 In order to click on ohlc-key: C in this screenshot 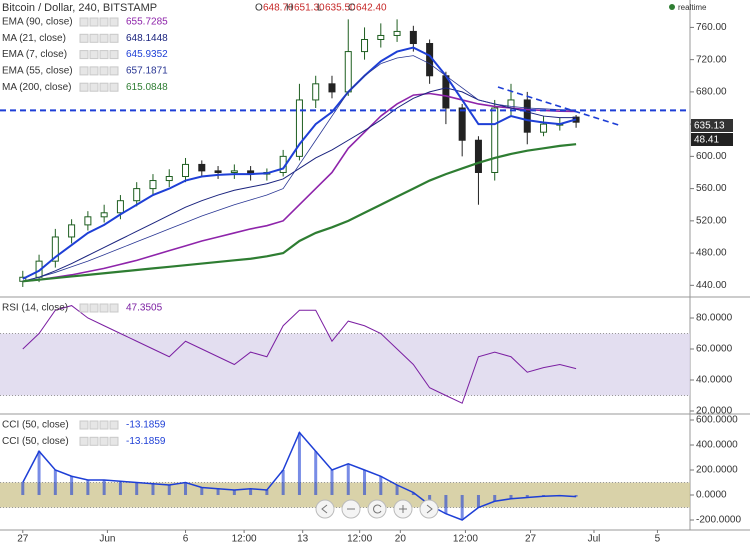, I will do `click(351, 8)`.